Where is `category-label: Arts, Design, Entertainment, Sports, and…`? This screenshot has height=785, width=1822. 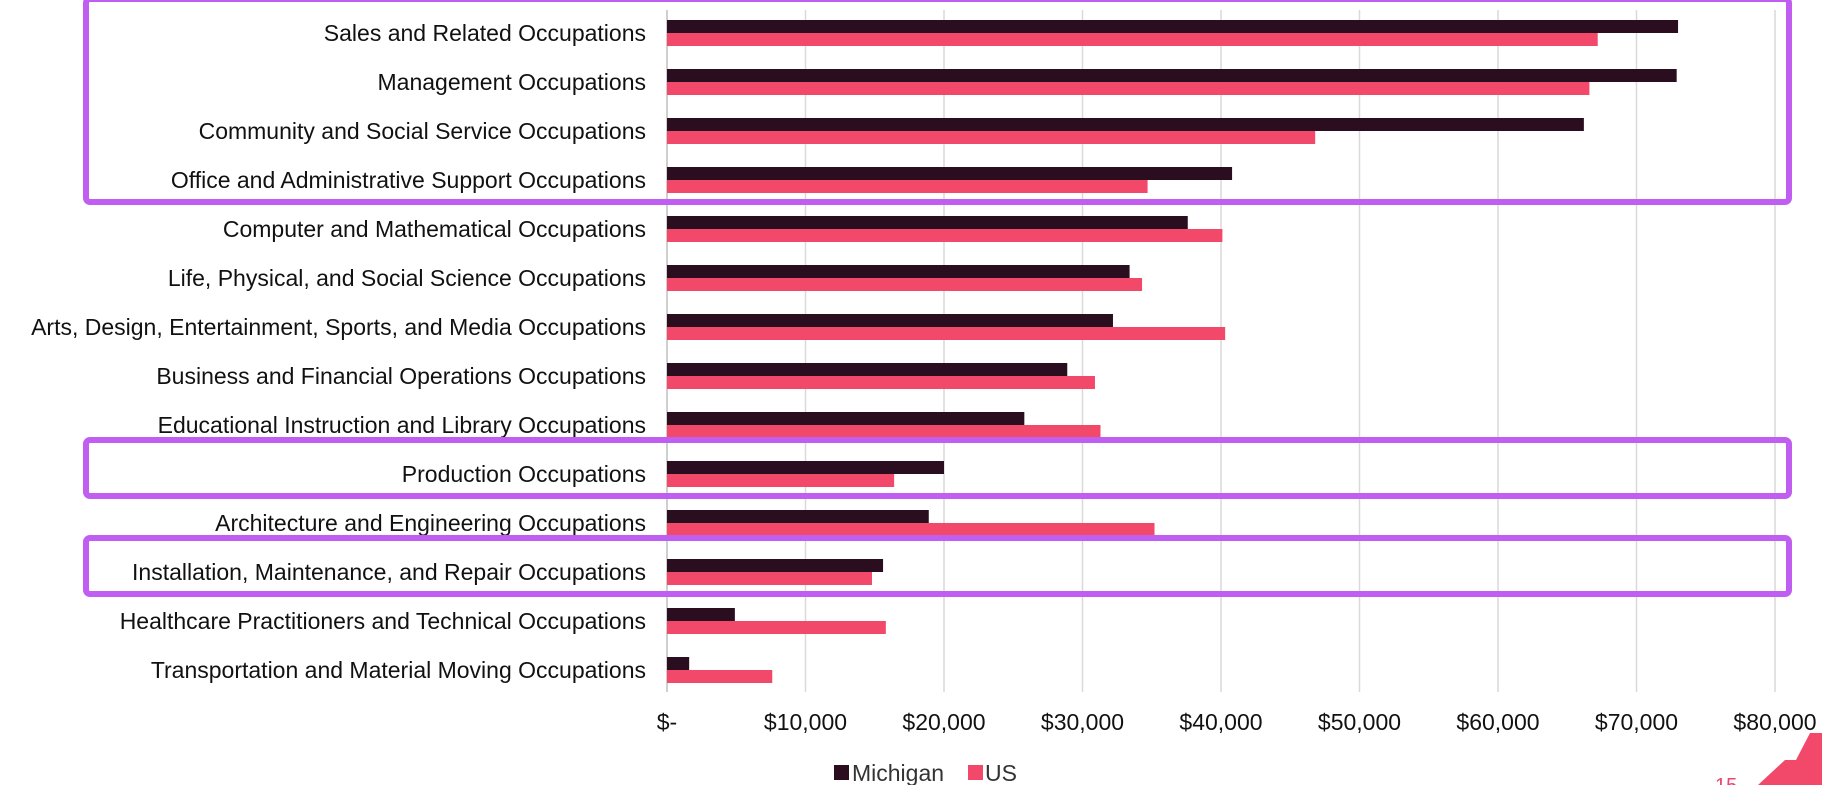 category-label: Arts, Design, Entertainment, Sports, and… is located at coordinates (338, 327).